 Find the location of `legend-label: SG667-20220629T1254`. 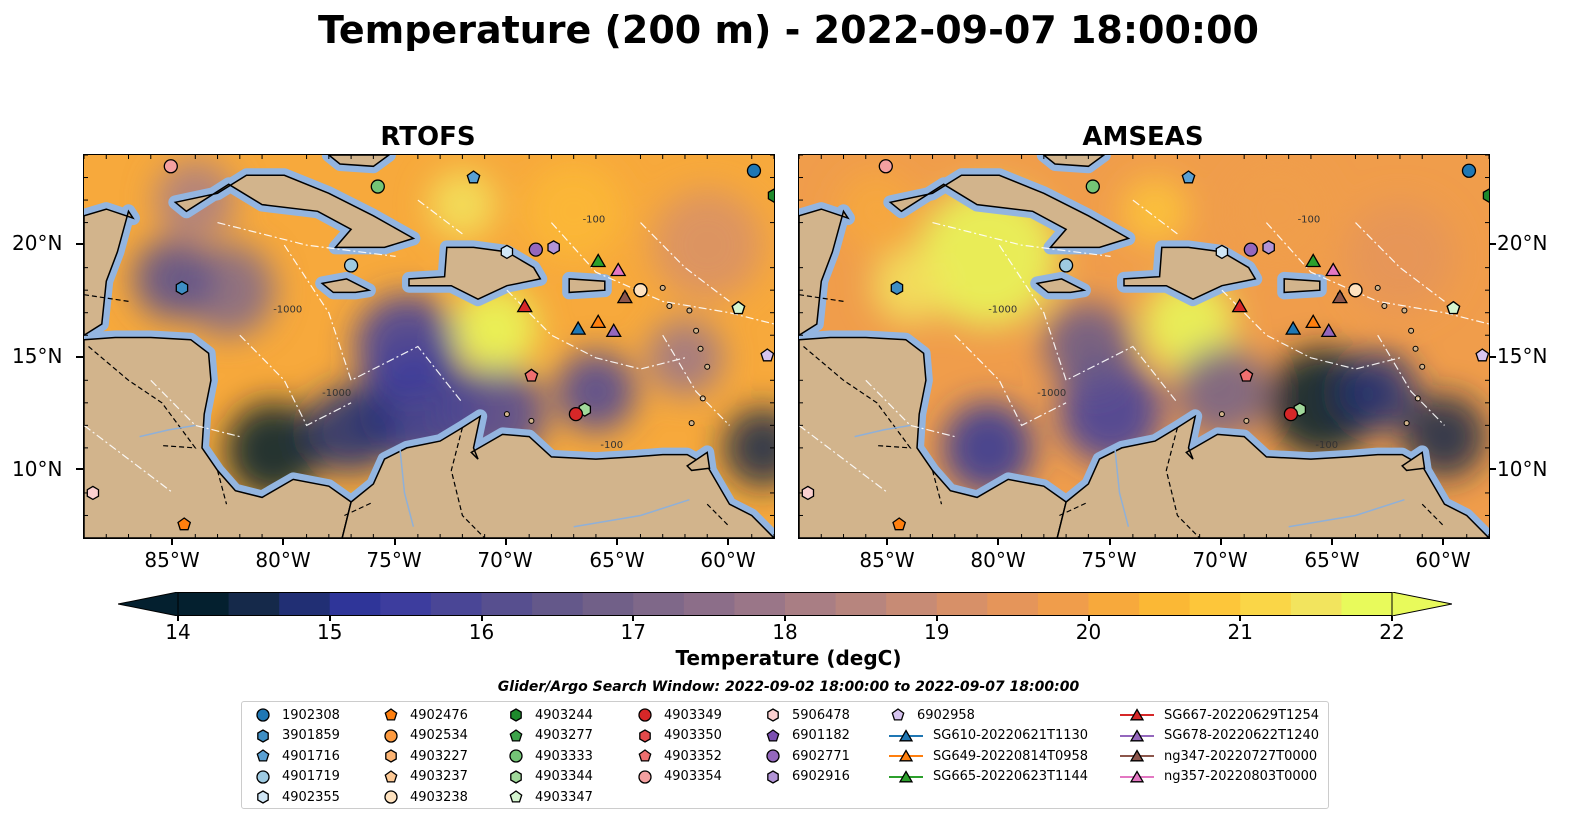

legend-label: SG667-20220629T1254 is located at coordinates (1242, 715).